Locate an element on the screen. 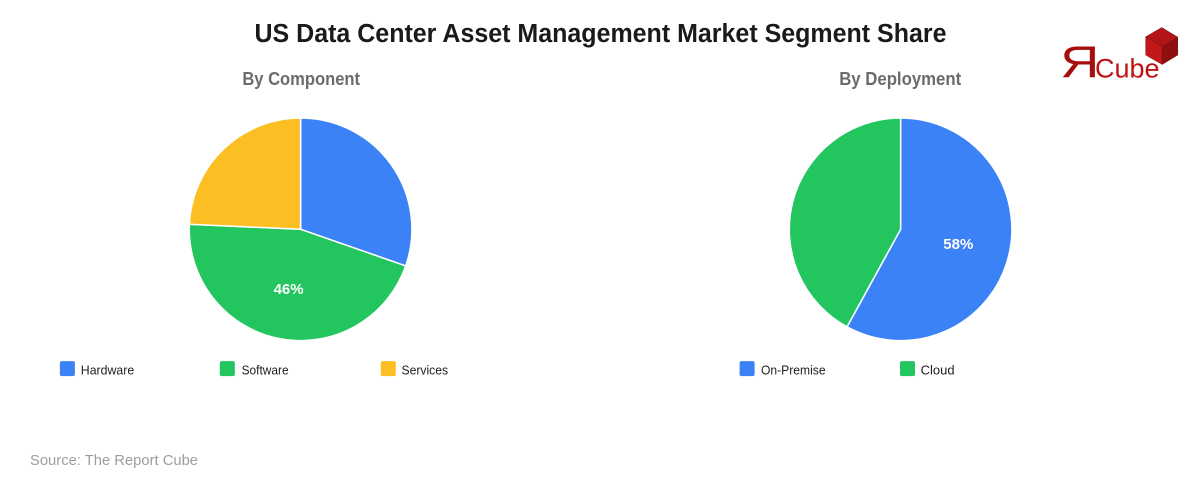 Image resolution: width=1200 pixels, height=480 pixels. svg-text: On-Premise is located at coordinates (793, 369).